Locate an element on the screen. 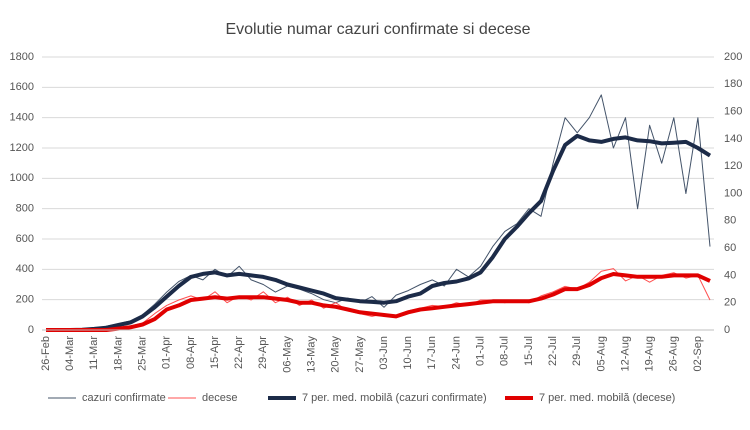 Image resolution: width=750 pixels, height=430 pixels. x-tick-label: 15-Jul is located at coordinates (529, 351).